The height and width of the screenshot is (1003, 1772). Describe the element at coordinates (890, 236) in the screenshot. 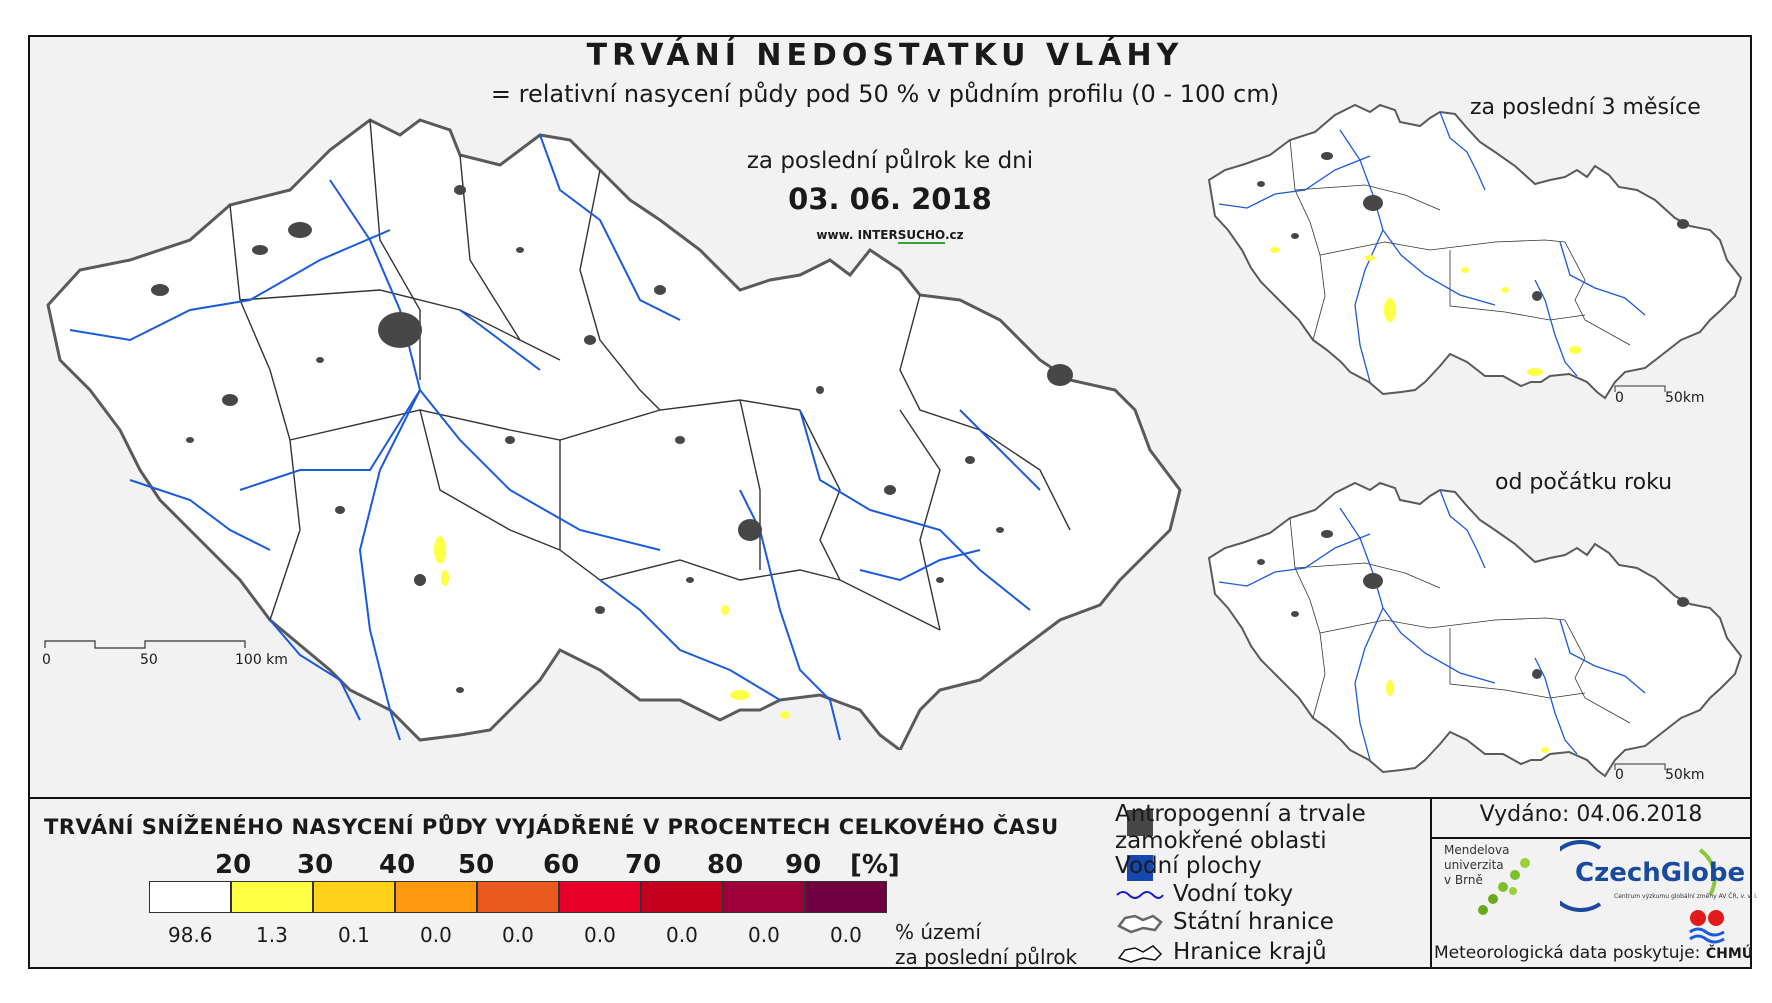

I see `website-link: www. INTERSUCHO.cz` at that location.